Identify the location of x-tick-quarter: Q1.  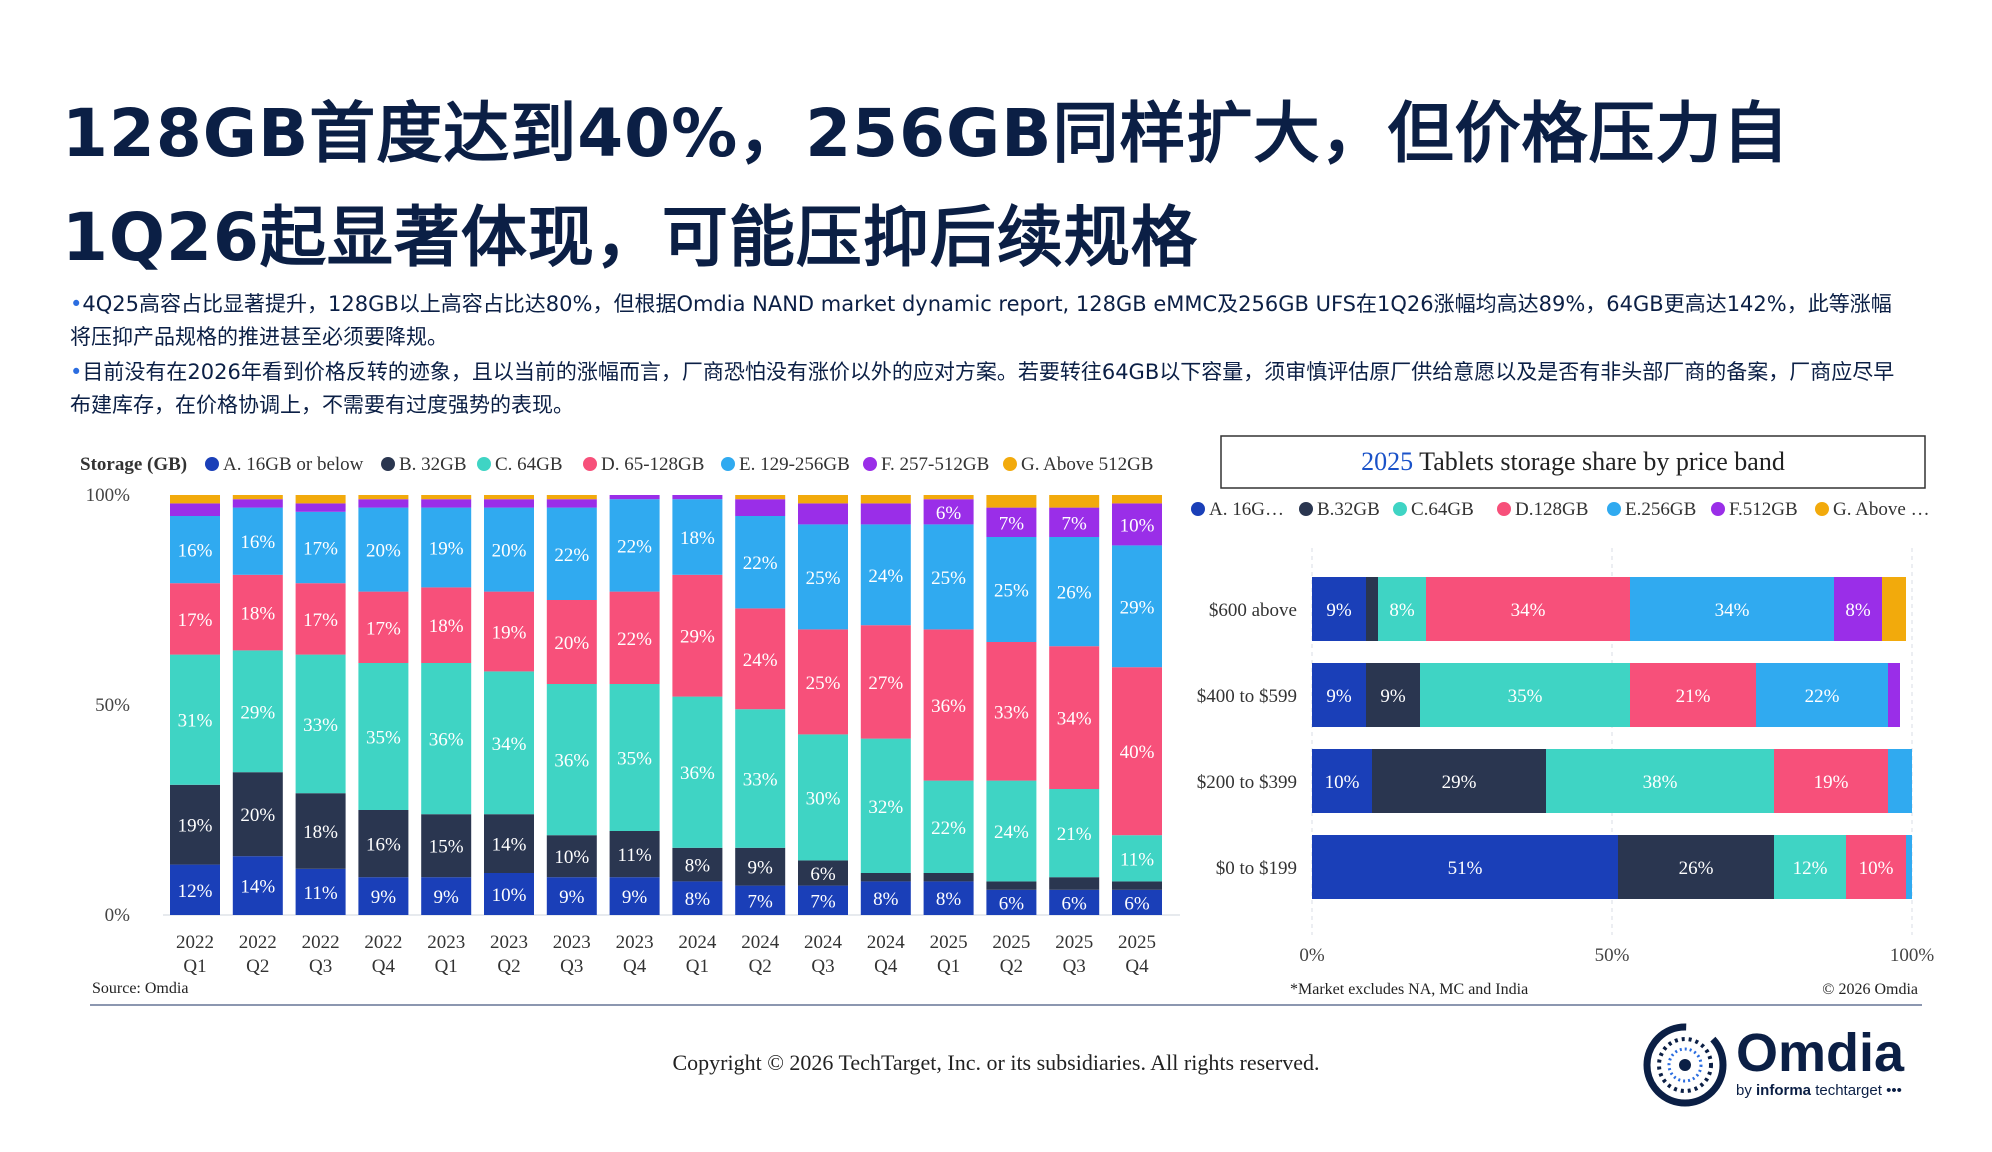
(446, 966).